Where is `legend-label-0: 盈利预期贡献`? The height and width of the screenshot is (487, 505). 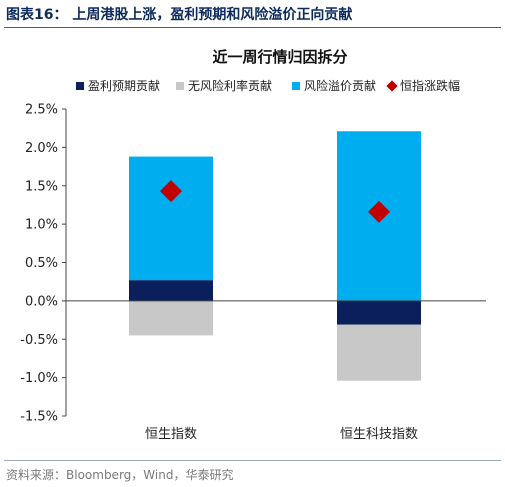
legend-label-0: 盈利预期贡献 is located at coordinates (124, 85).